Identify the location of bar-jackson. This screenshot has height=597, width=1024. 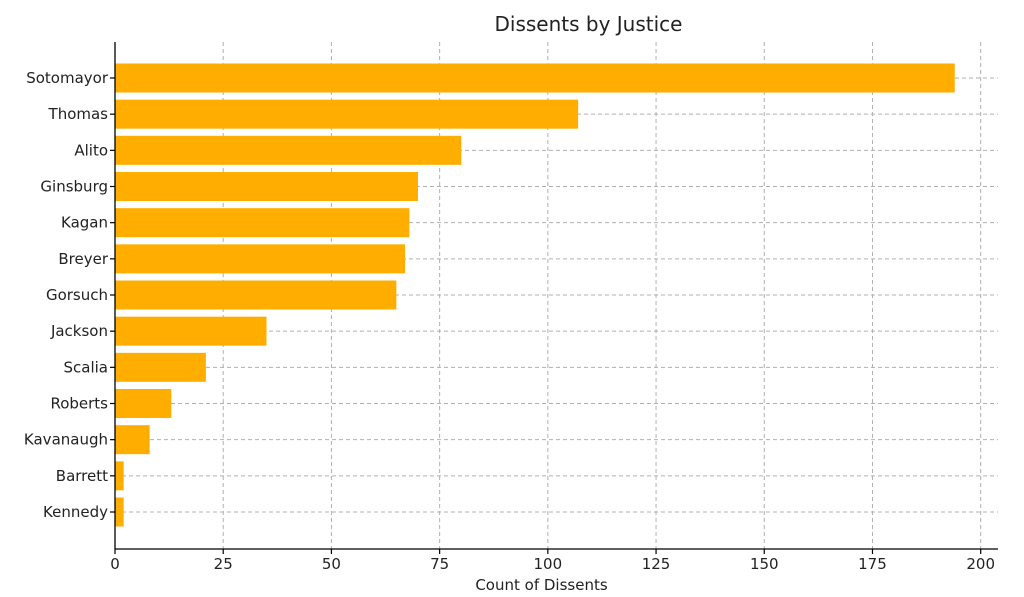
(191, 331).